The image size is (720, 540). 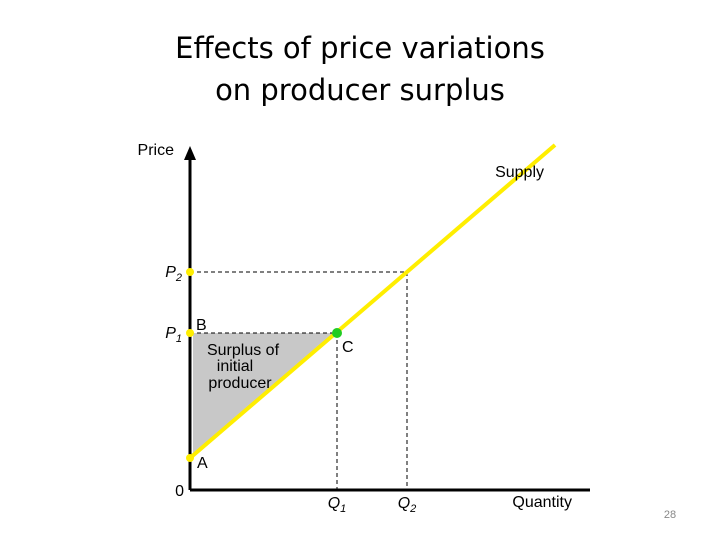 What do you see at coordinates (243, 350) in the screenshot?
I see `surplus-label: Surplus of` at bounding box center [243, 350].